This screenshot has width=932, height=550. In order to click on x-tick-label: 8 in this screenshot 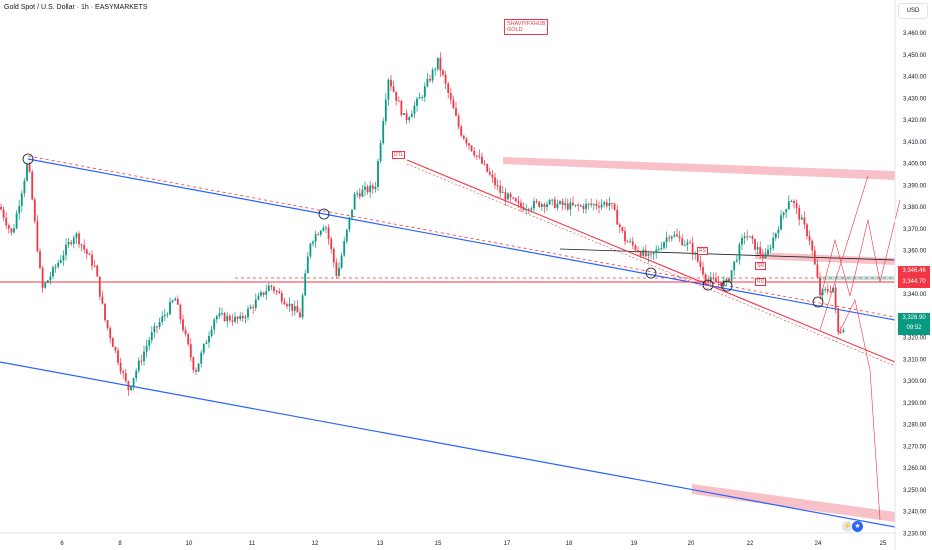, I will do `click(120, 544)`.